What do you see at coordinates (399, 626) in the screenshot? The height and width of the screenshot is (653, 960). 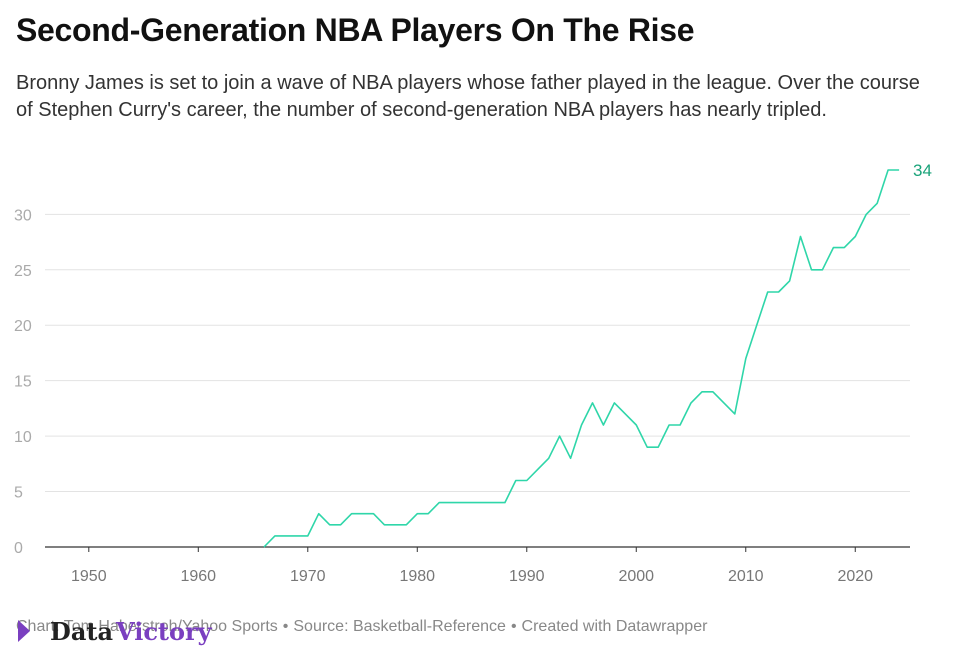 I see `source-credit: Source: Basketball-Reference` at bounding box center [399, 626].